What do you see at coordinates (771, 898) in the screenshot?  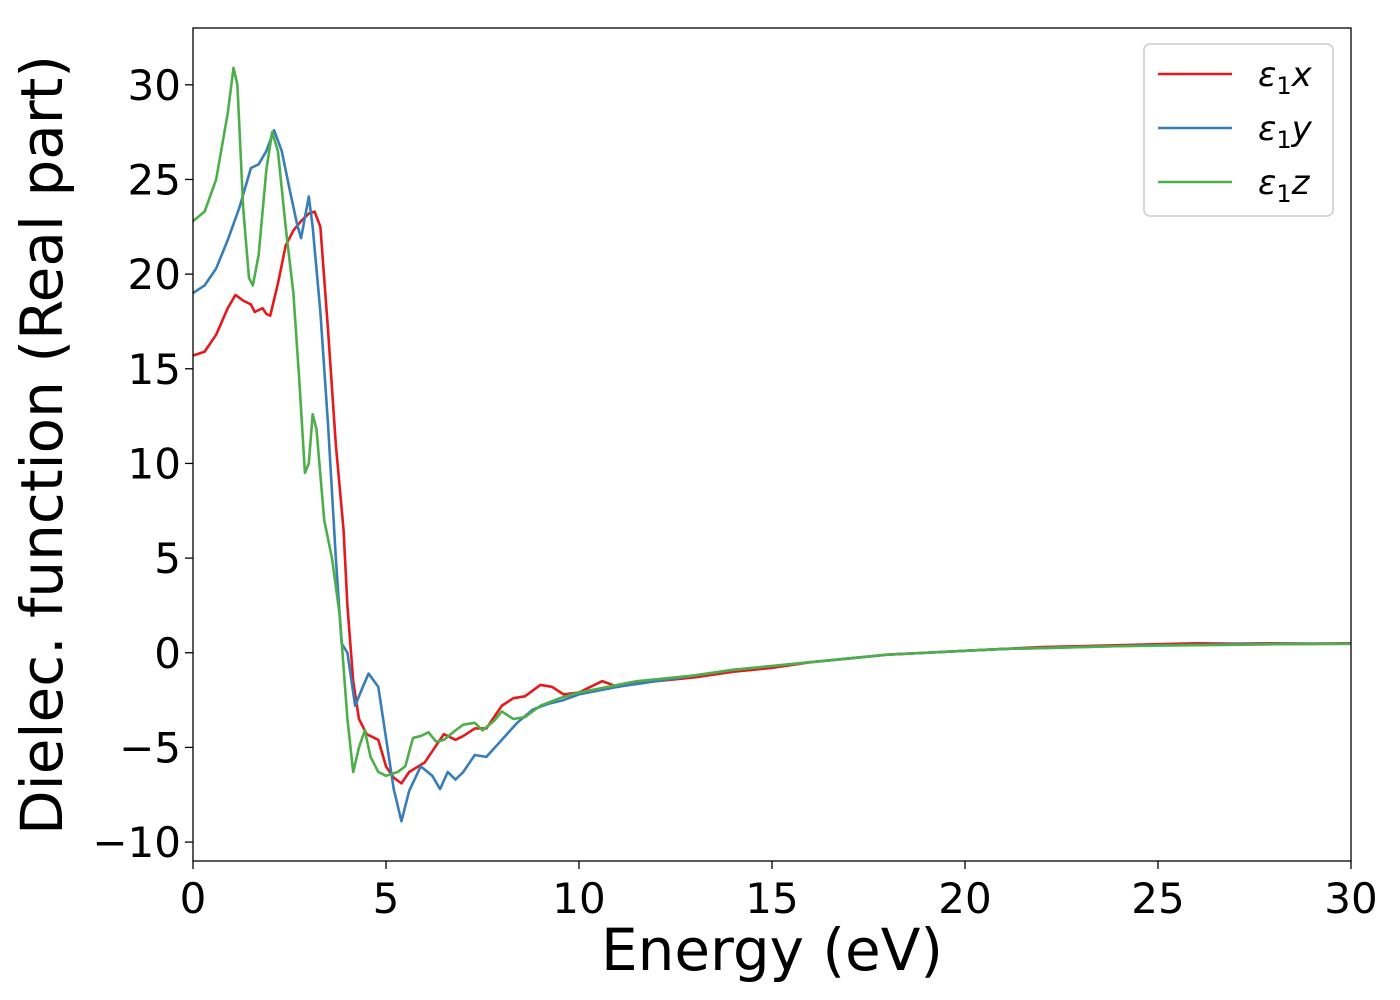 I see `x-tick-label: 15` at bounding box center [771, 898].